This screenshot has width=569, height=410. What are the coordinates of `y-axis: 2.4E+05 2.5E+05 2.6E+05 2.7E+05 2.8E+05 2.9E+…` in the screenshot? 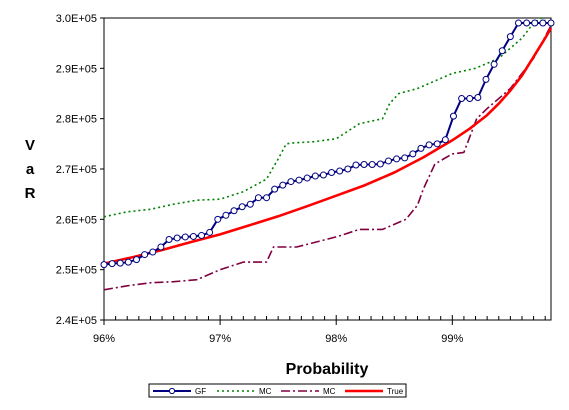 It's located at (80, 170).